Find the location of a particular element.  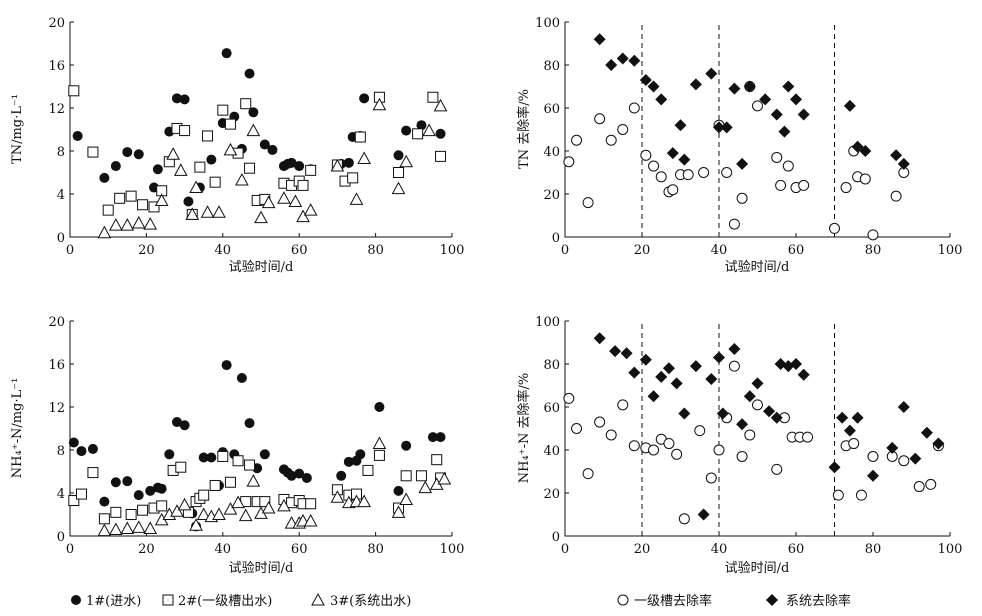

legend-item-system-removal: 系统去除率 is located at coordinates (808, 601).